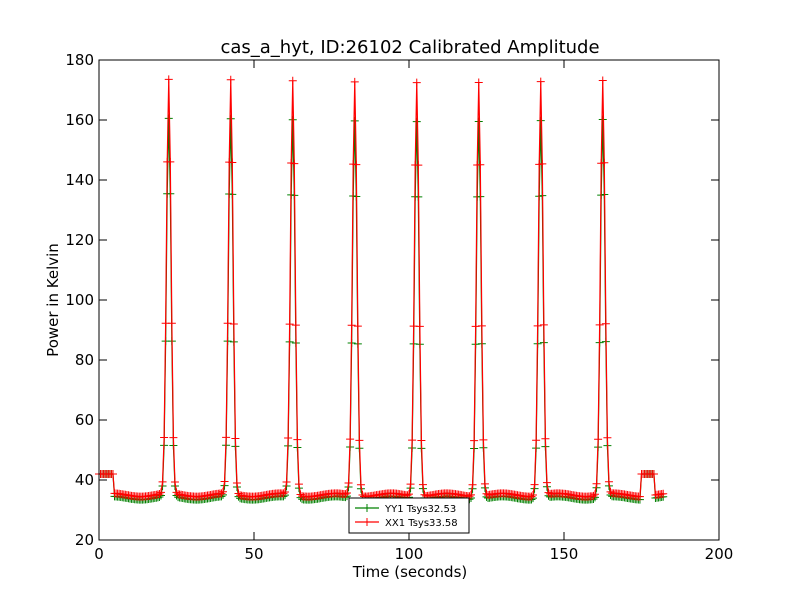 This screenshot has height=600, width=800. I want to click on y-tick-label: 120, so click(79, 240).